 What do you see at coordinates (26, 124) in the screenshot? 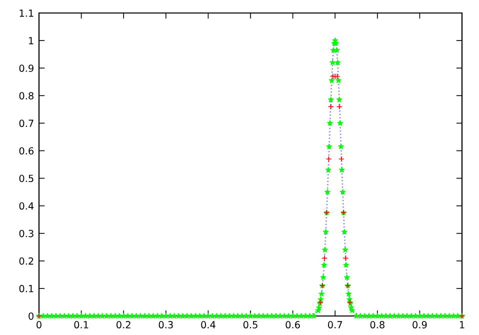
I see `y-tick-label: 0.7` at bounding box center [26, 124].